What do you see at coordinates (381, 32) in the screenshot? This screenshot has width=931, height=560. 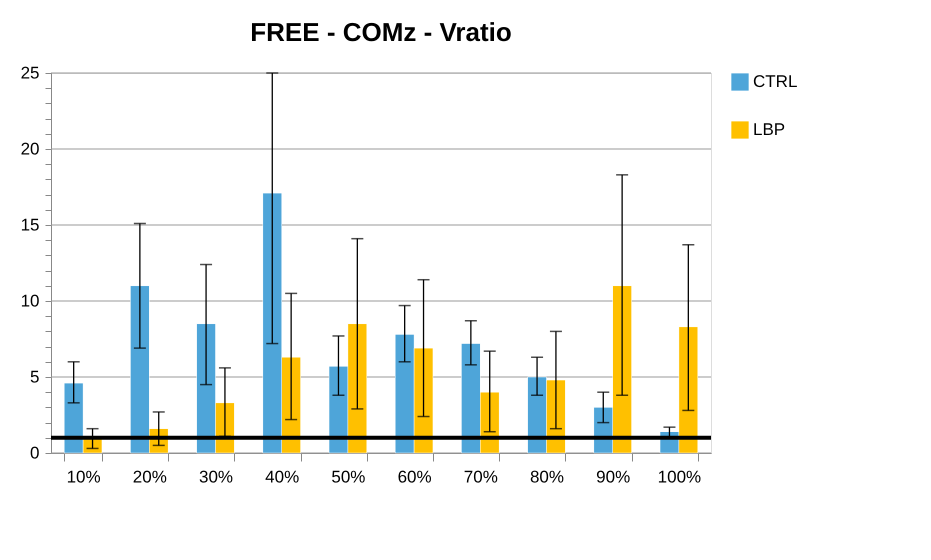 I see `chart-title: FREE - COMz - Vratio` at bounding box center [381, 32].